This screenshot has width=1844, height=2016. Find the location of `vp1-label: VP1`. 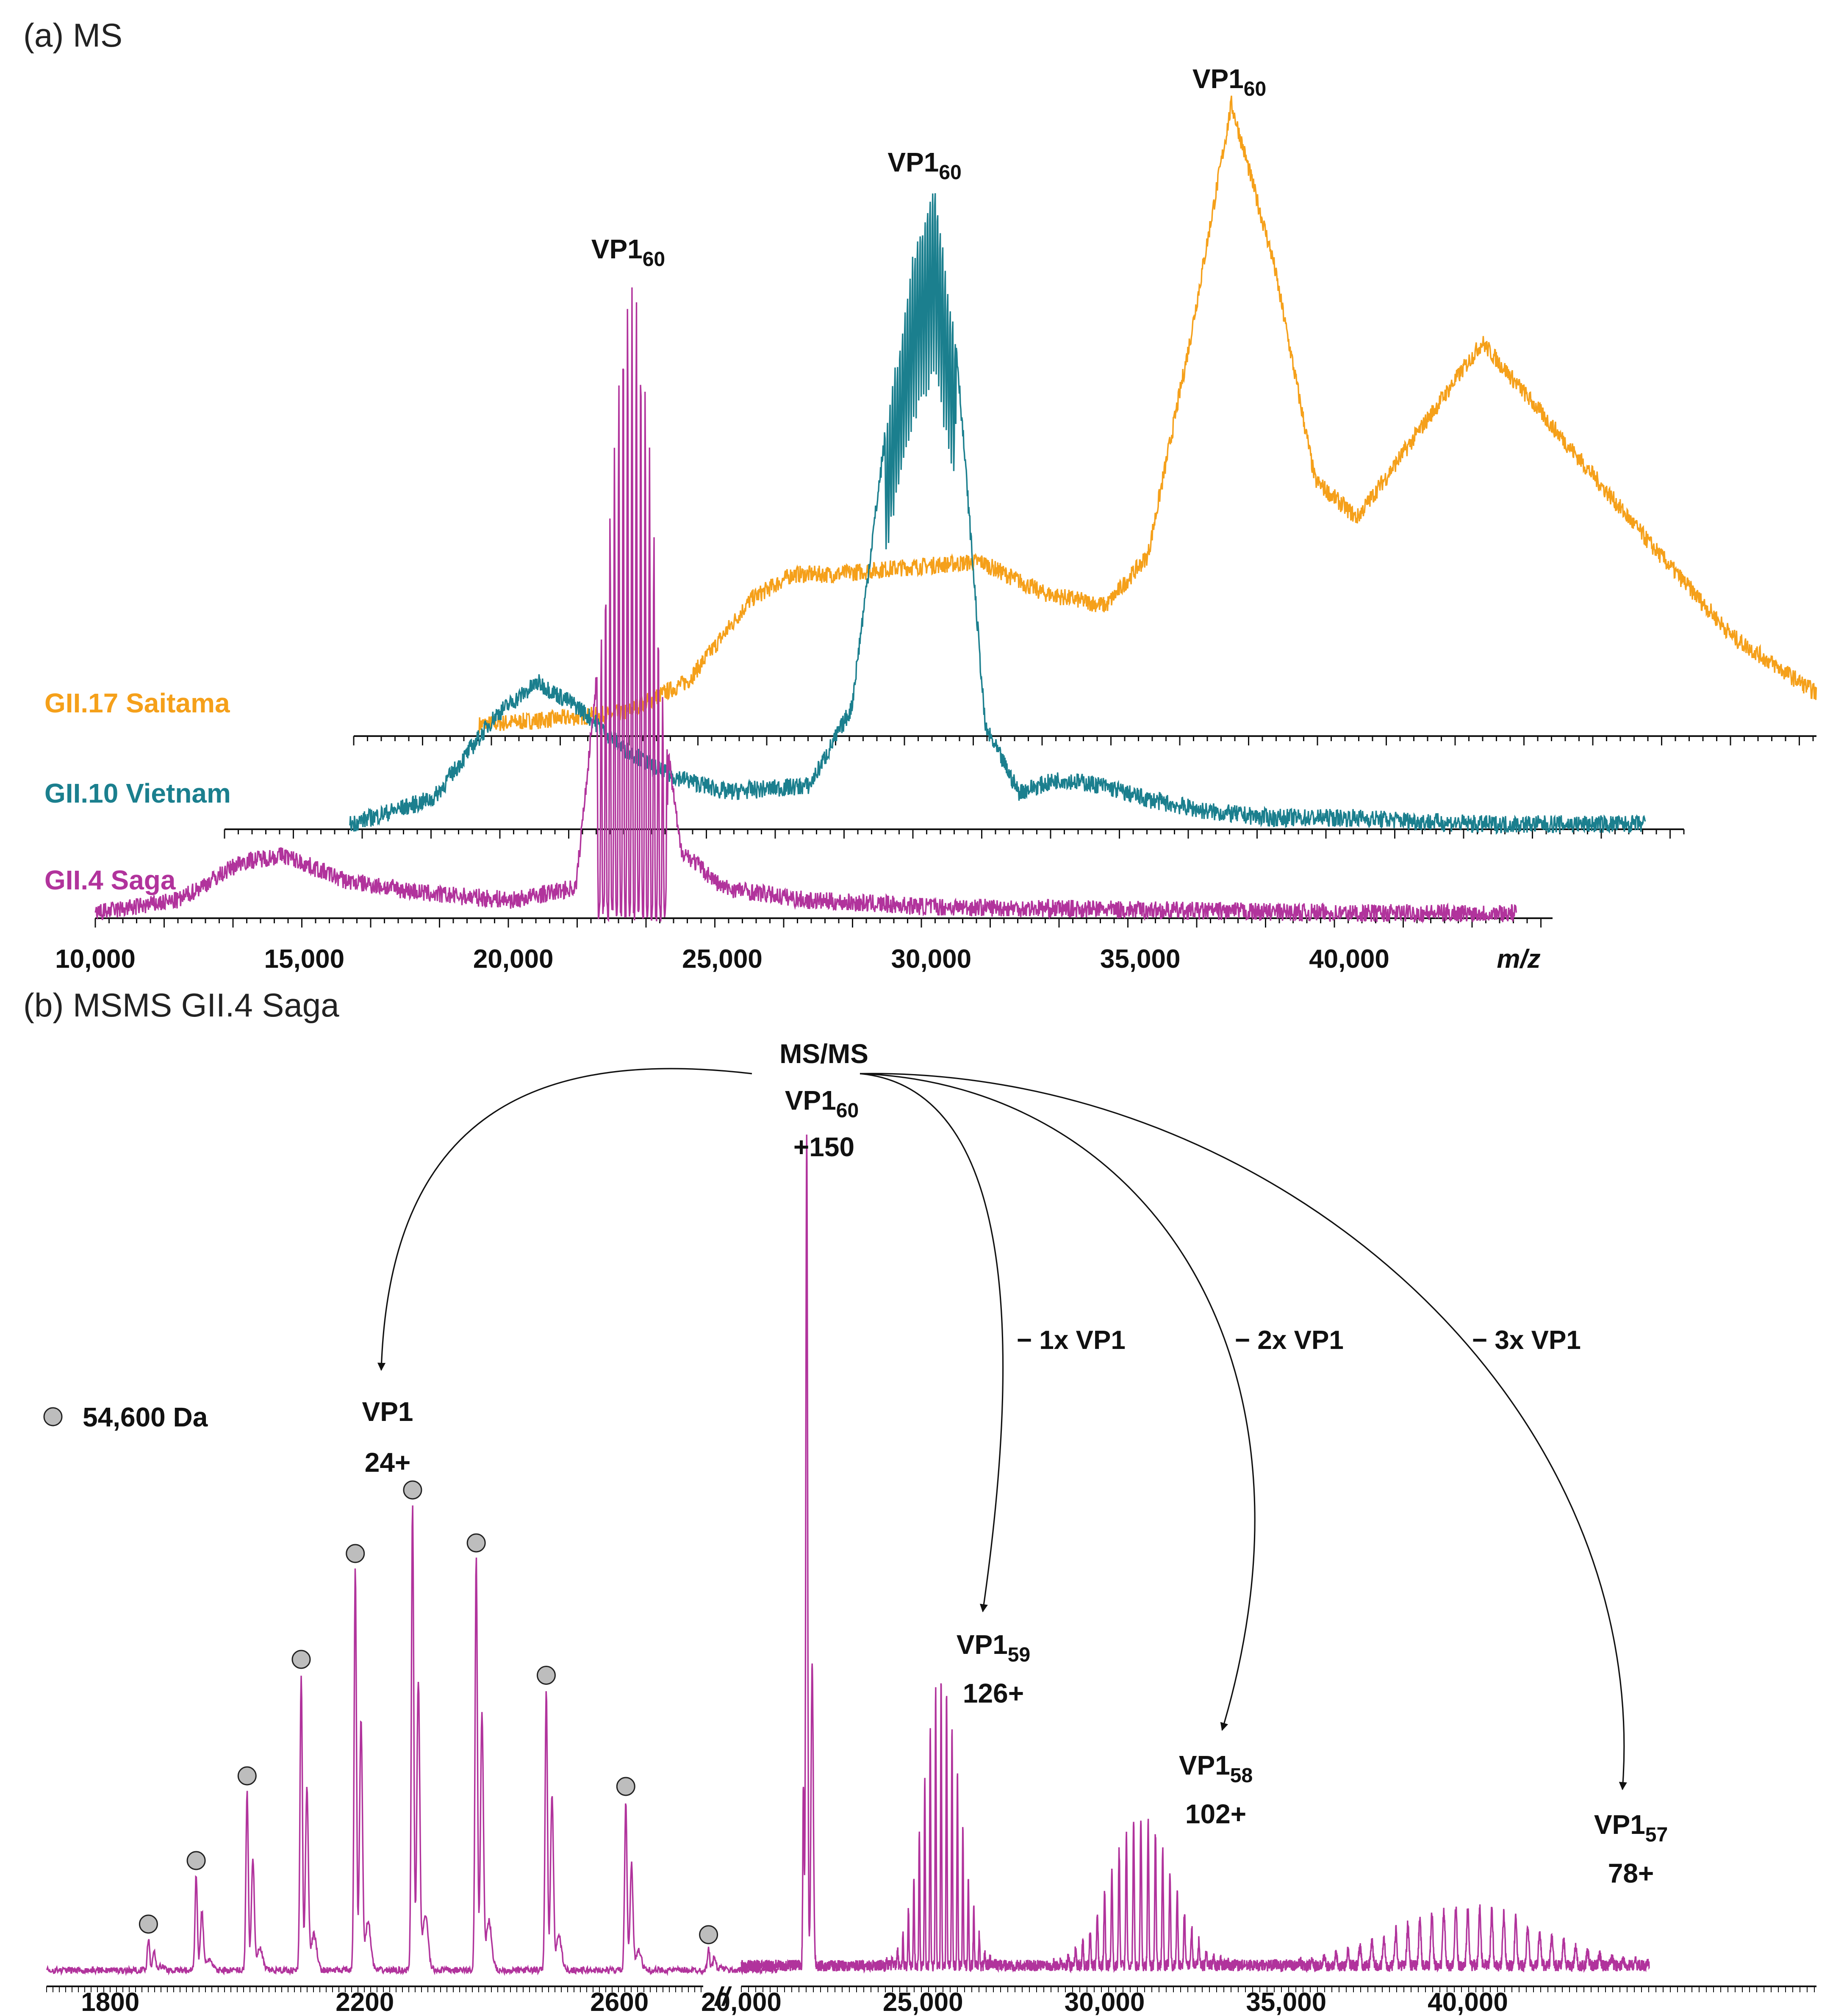

vp1-label: VP1 is located at coordinates (387, 1411).